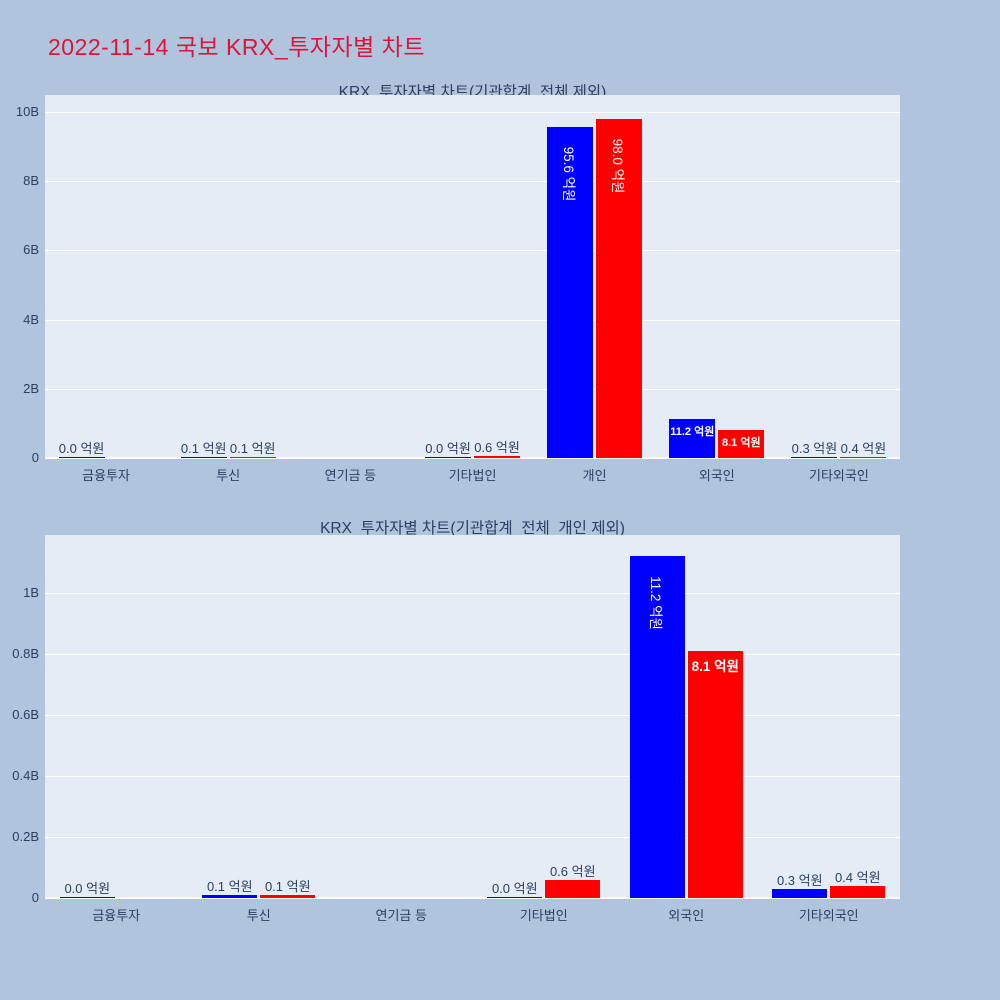  What do you see at coordinates (31, 319) in the screenshot?
I see `y-tick-label: 4B` at bounding box center [31, 319].